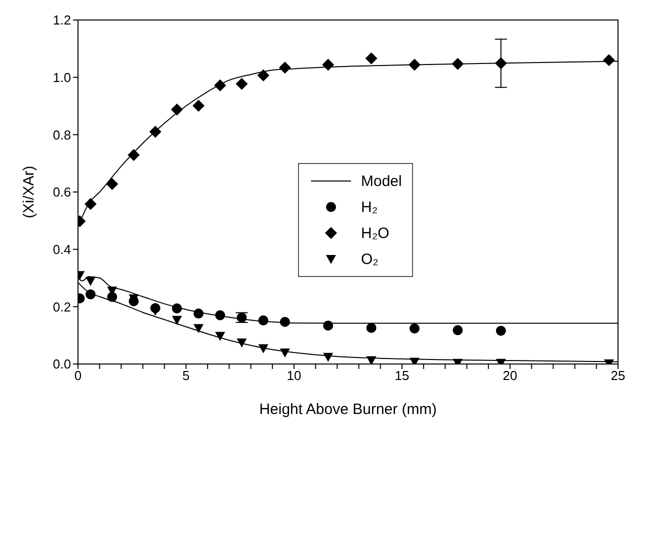 The height and width of the screenshot is (558, 647). Describe the element at coordinates (294, 376) in the screenshot. I see `x-tick-label: 10` at that location.